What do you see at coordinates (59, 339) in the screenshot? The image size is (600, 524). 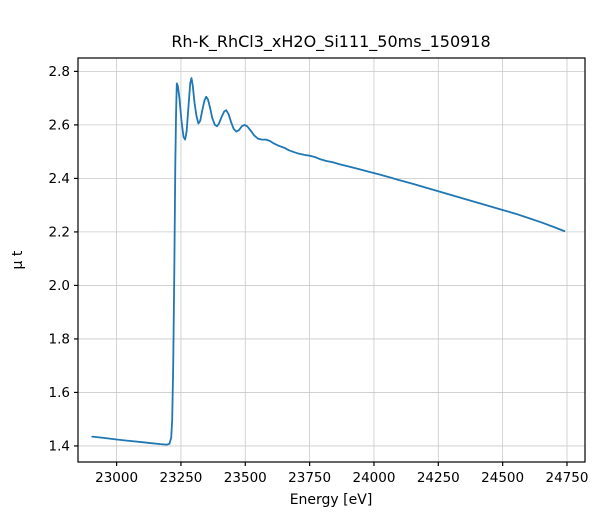 I see `y-tick-label: 1.8` at bounding box center [59, 339].